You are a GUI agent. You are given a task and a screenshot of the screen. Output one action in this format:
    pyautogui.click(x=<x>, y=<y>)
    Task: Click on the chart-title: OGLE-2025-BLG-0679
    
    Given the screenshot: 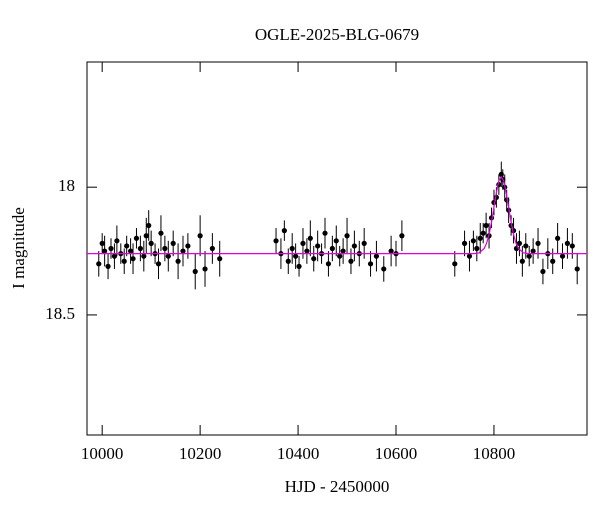 What is the action you would take?
    pyautogui.click(x=337, y=34)
    